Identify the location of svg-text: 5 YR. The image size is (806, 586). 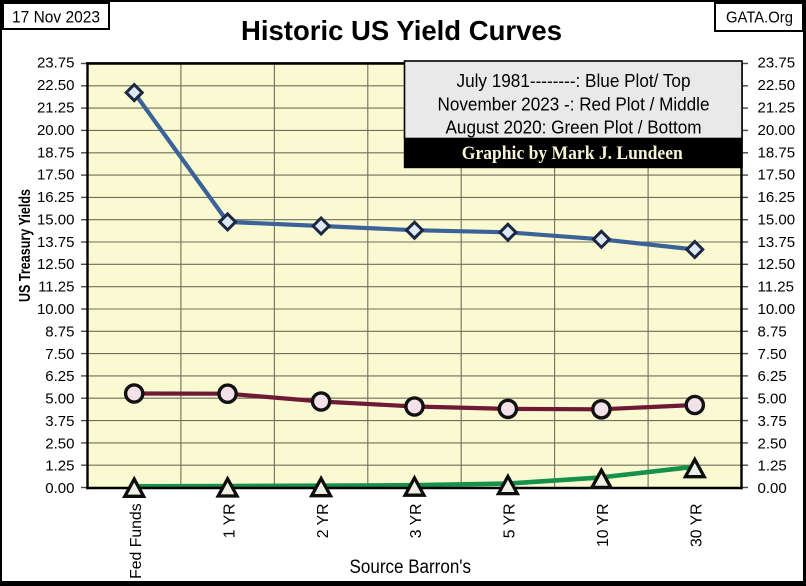
(510, 520).